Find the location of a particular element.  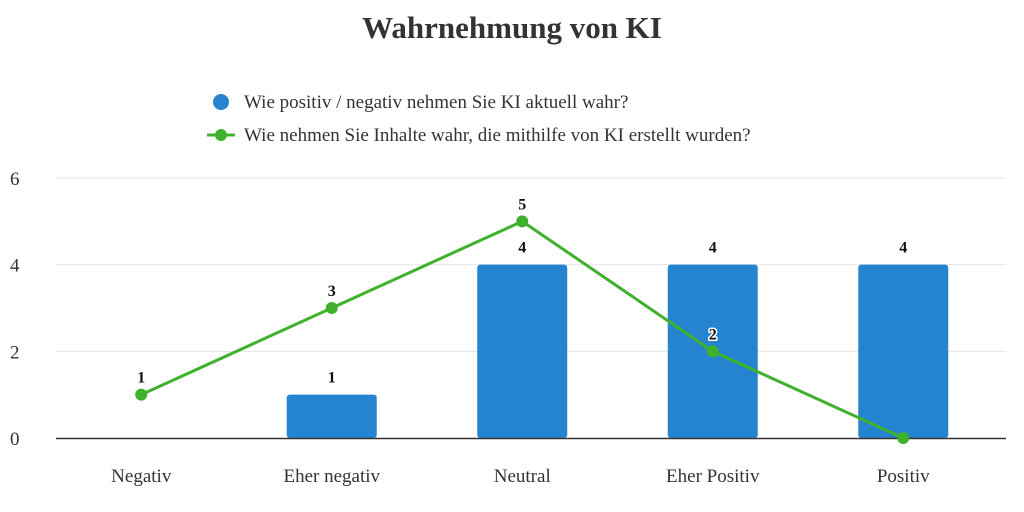

line-data-label: 3 is located at coordinates (332, 291).